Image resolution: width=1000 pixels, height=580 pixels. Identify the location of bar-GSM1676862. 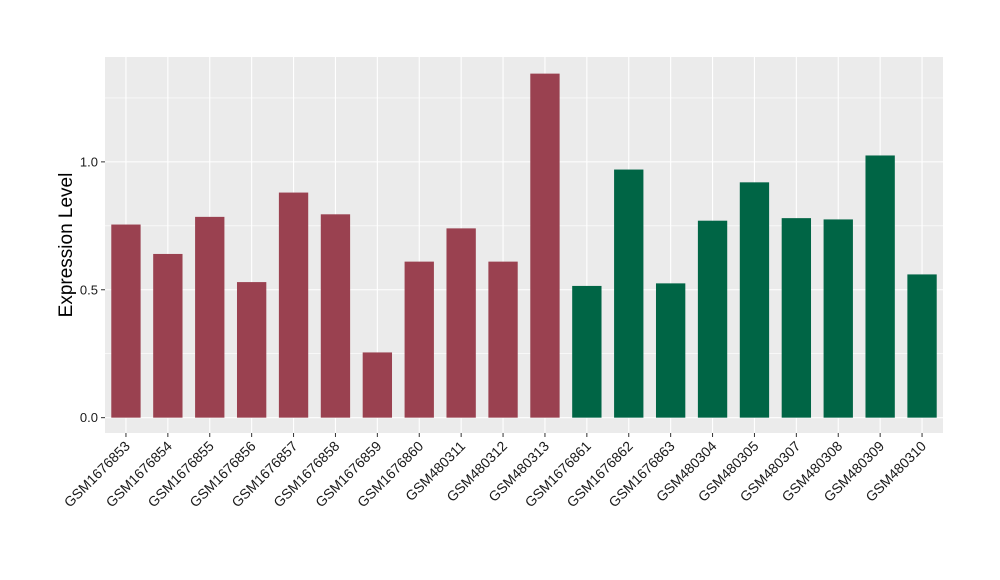
(629, 293).